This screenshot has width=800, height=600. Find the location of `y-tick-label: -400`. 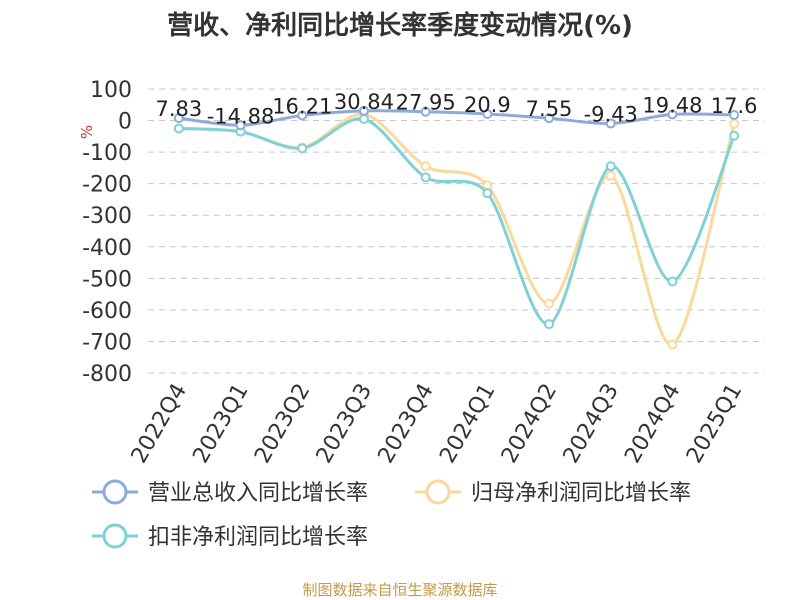

y-tick-label: -400 is located at coordinates (107, 248).